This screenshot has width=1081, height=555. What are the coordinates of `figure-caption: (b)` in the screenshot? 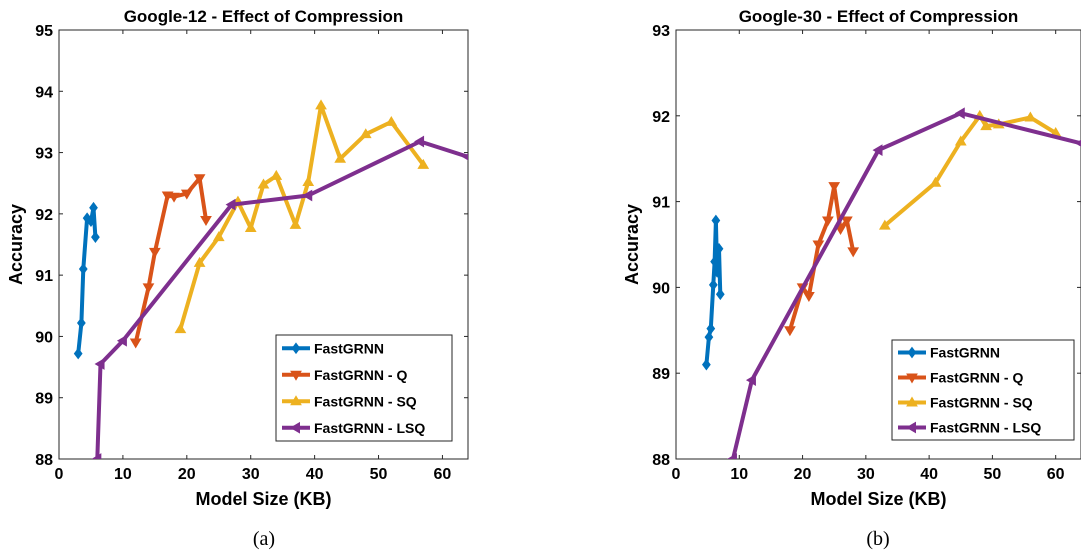 It's located at (877, 539).